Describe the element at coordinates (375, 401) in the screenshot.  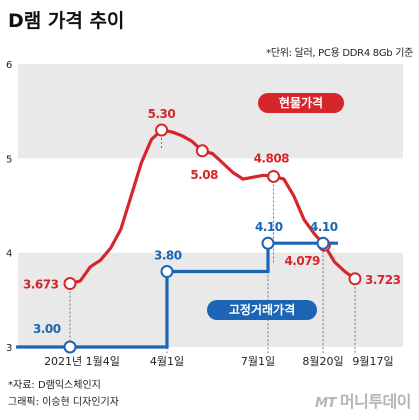
I see `brand-name: 머니투데이` at that location.